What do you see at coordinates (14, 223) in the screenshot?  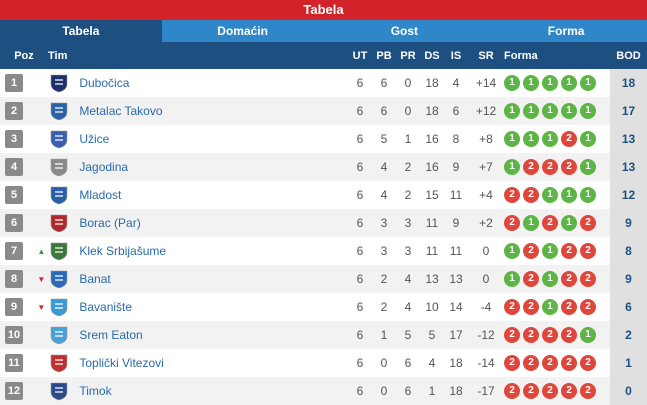 I see `position-badge: 6` at bounding box center [14, 223].